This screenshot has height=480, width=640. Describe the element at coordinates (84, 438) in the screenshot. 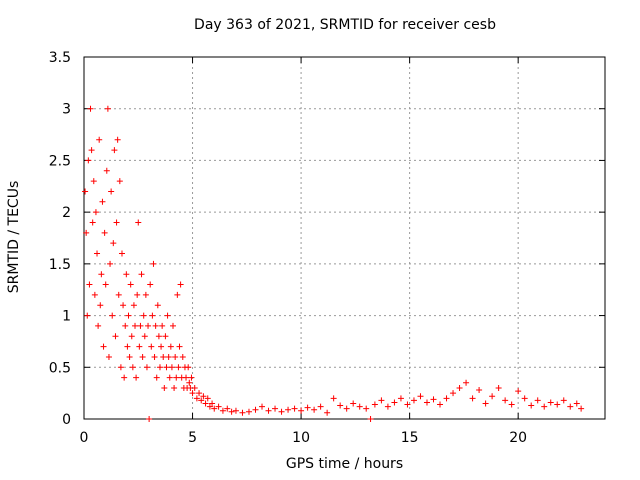

I see `x-tick-label: 0` at that location.